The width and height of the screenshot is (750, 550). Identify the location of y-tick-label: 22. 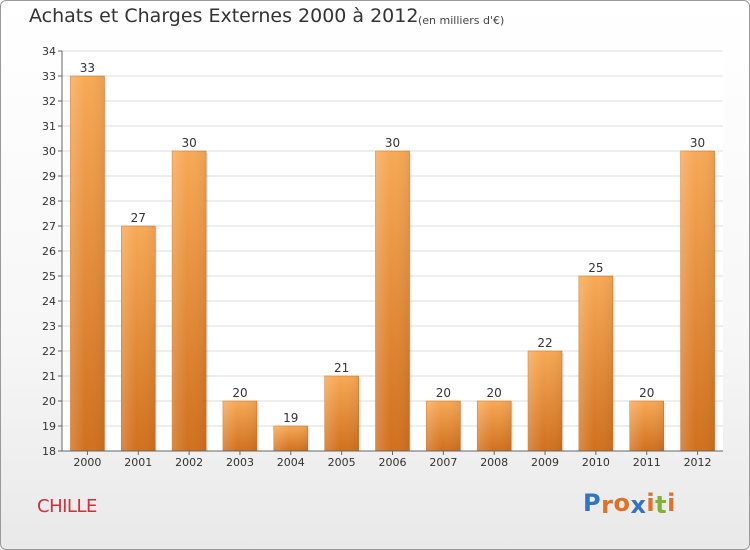
(49, 351).